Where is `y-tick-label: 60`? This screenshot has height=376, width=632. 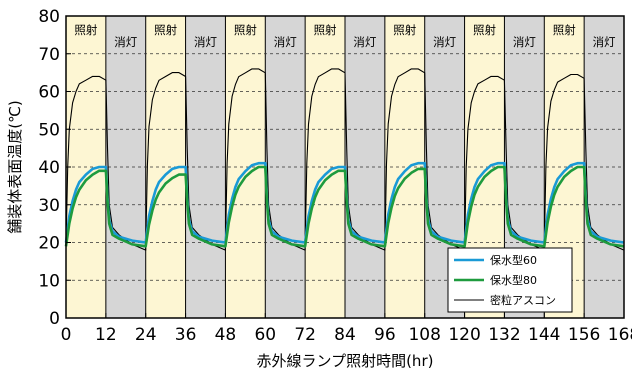 y-tick-label: 60 is located at coordinates (49, 93).